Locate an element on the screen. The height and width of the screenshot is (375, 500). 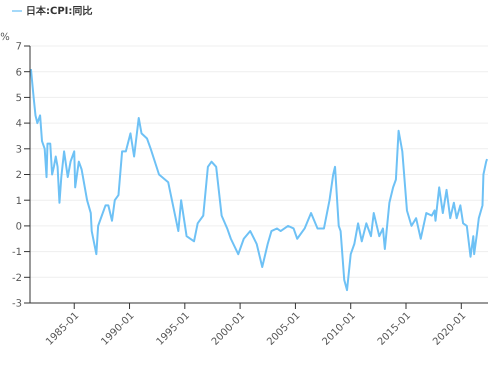
y-tick-label: -2 is located at coordinates (17, 278).